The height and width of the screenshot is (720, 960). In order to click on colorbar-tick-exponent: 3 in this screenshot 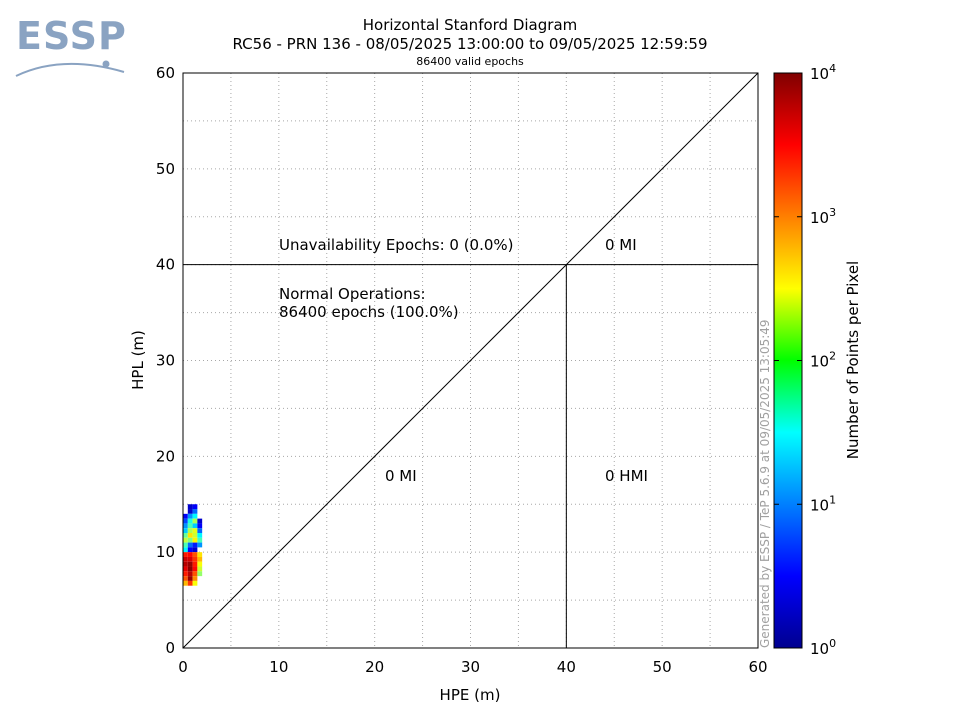, I will do `click(832, 212)`.